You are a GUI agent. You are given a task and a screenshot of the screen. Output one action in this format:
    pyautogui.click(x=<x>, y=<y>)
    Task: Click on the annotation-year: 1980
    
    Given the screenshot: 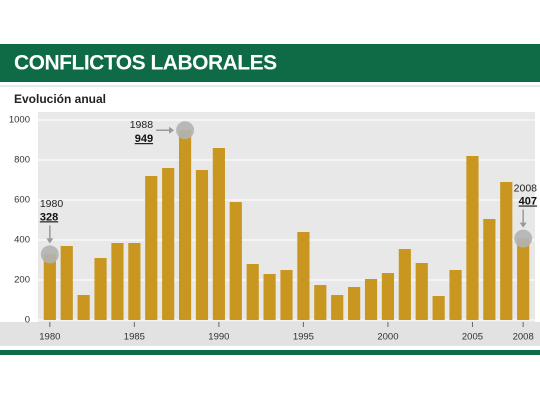 What is the action you would take?
    pyautogui.click(x=52, y=204)
    